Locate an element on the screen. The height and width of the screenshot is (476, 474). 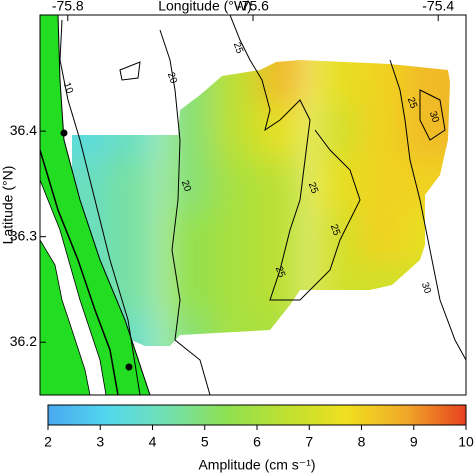
colorbar-tick-label: 7 is located at coordinates (309, 442).